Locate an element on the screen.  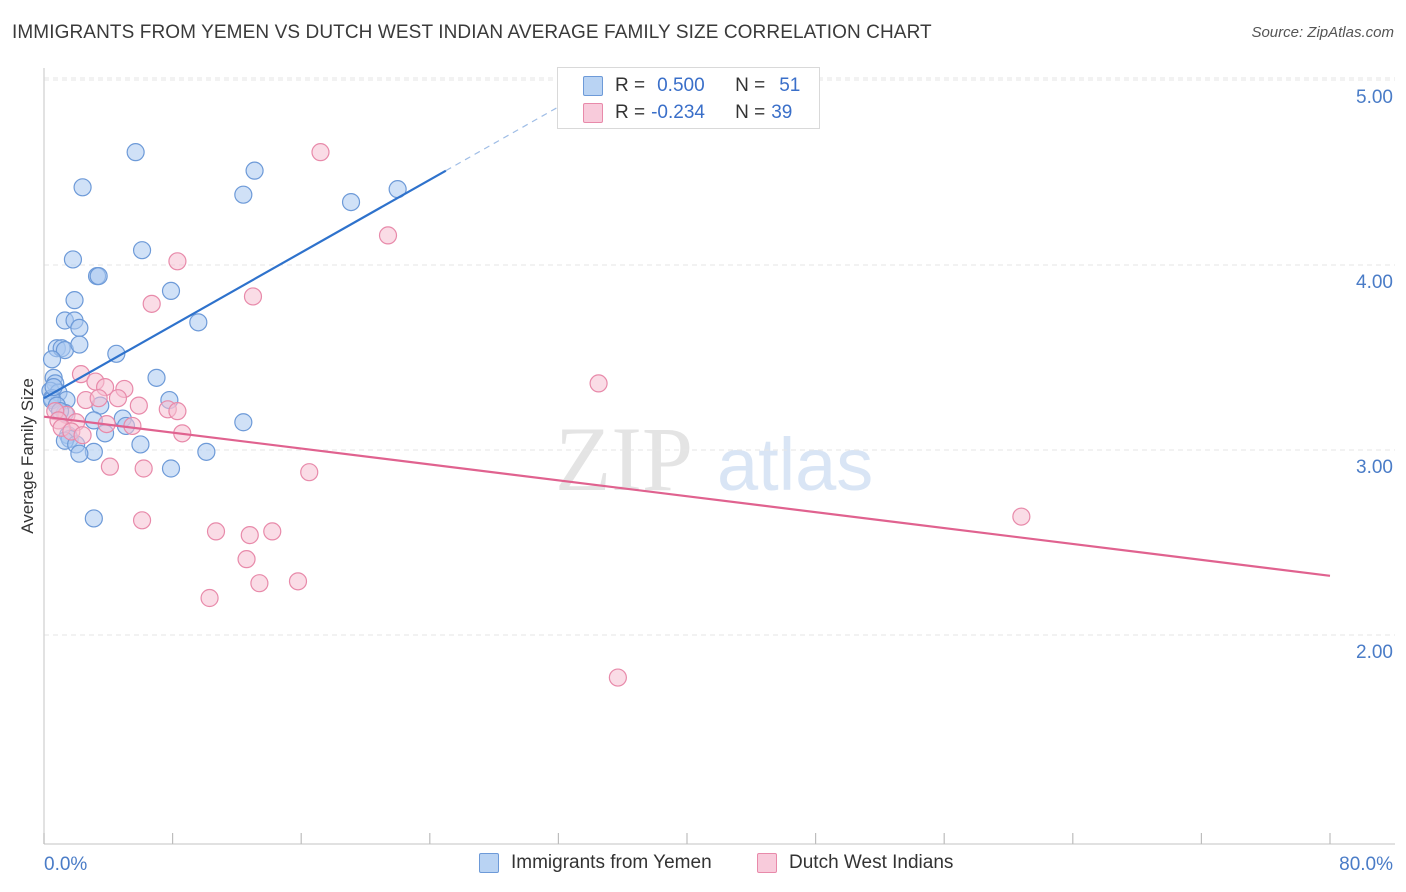
source-credit: Source: ZipAtlas.com is located at coordinates (1322, 32).